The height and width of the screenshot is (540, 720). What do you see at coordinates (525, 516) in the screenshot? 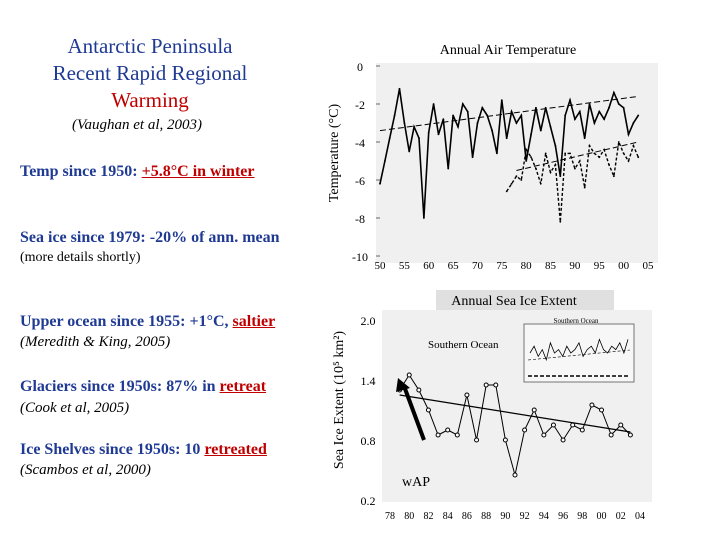
I see `sea-ice-xtick: 92` at bounding box center [525, 516].